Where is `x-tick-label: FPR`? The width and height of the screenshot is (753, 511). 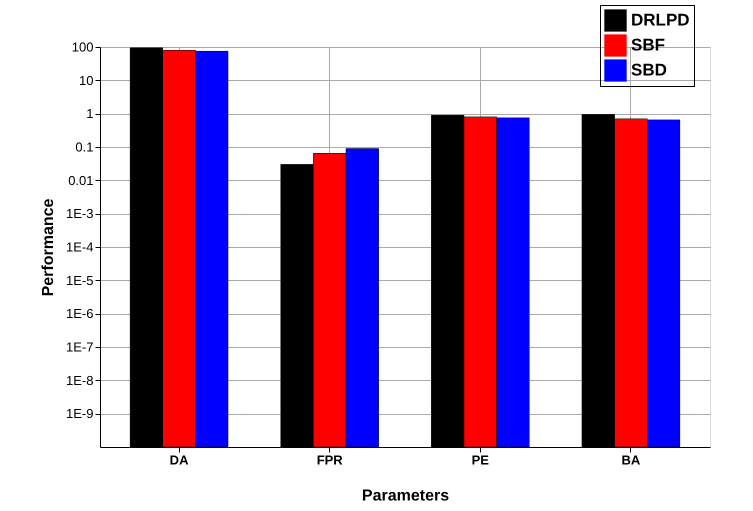
x-tick-label: FPR is located at coordinates (330, 460).